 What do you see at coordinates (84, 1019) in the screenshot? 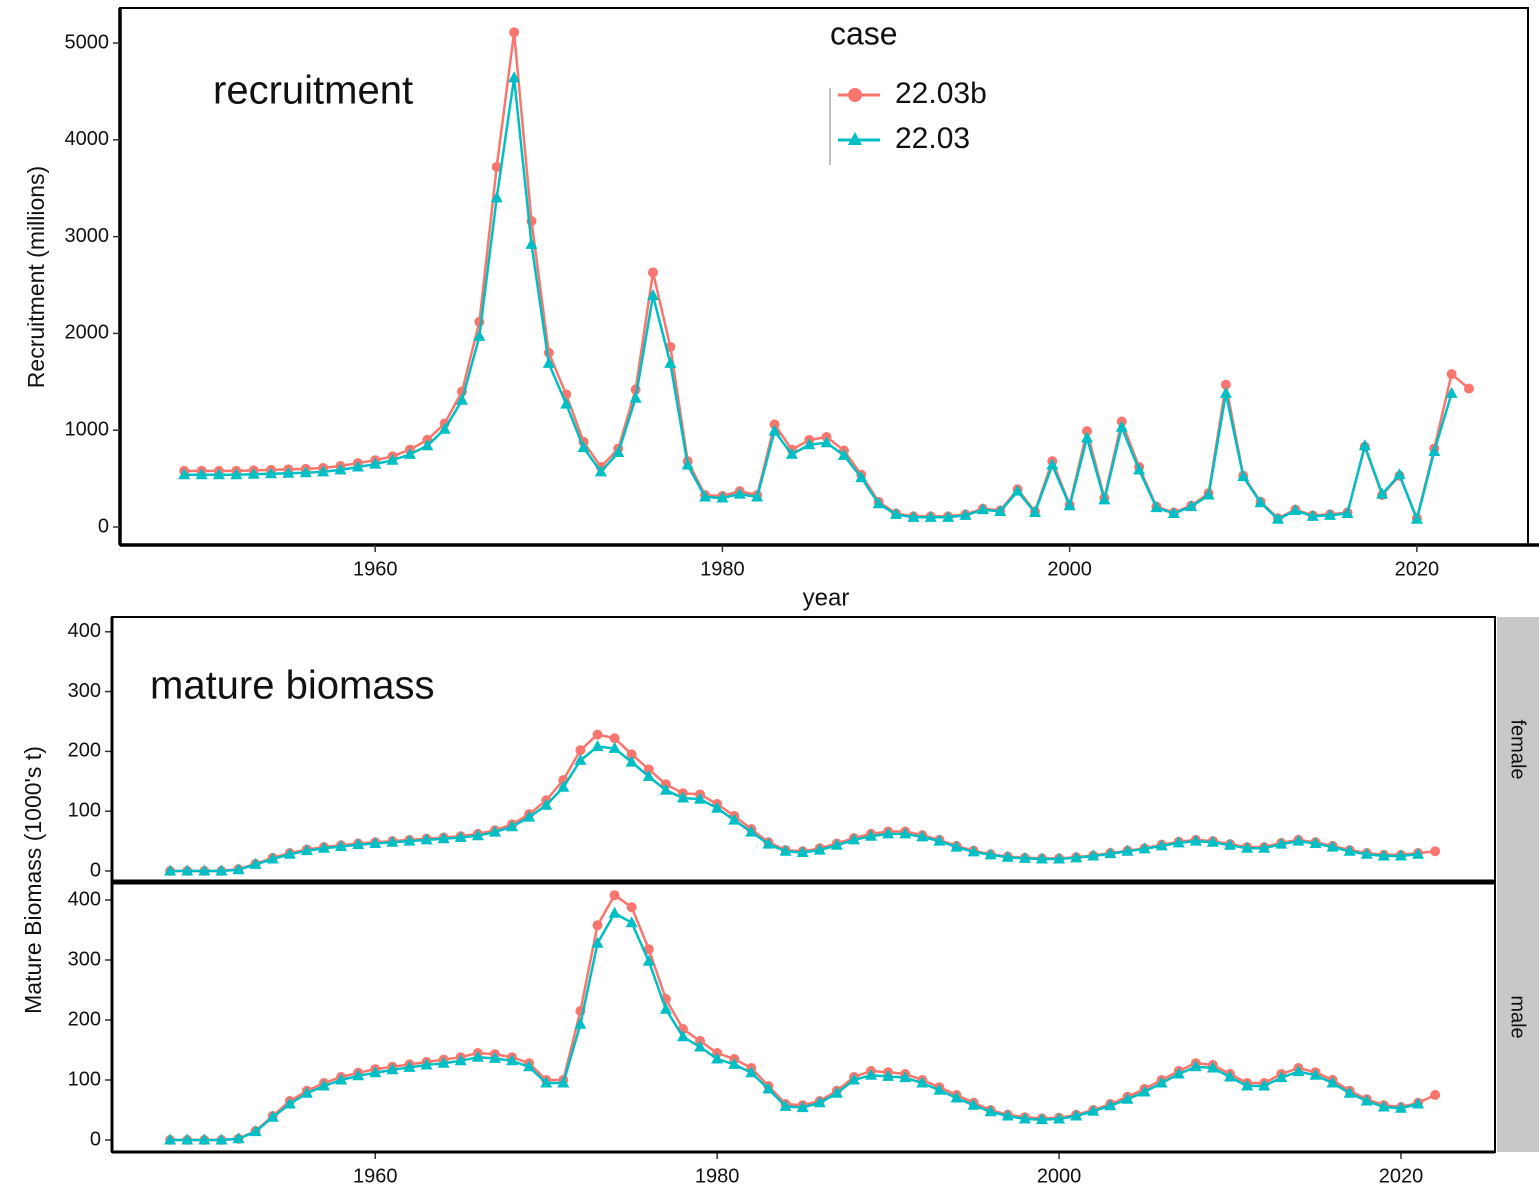
I see `y-tick-label: 200` at bounding box center [84, 1019].